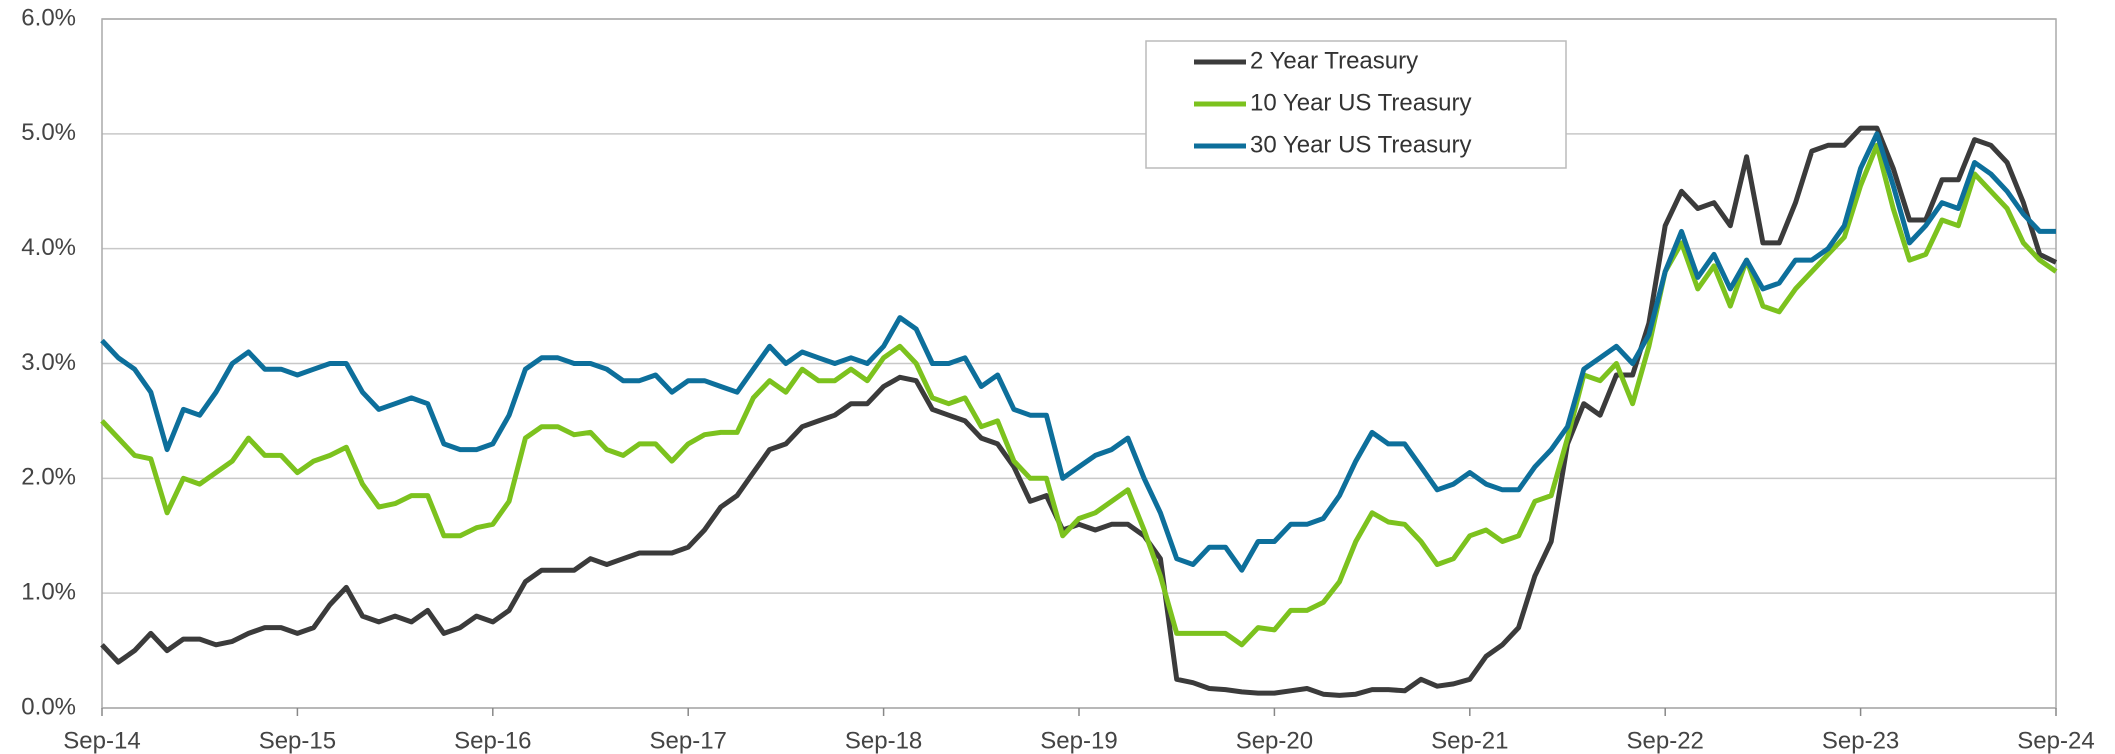  Describe the element at coordinates (1360, 102) in the screenshot. I see `legend-label: 10 Year US Treasury` at that location.